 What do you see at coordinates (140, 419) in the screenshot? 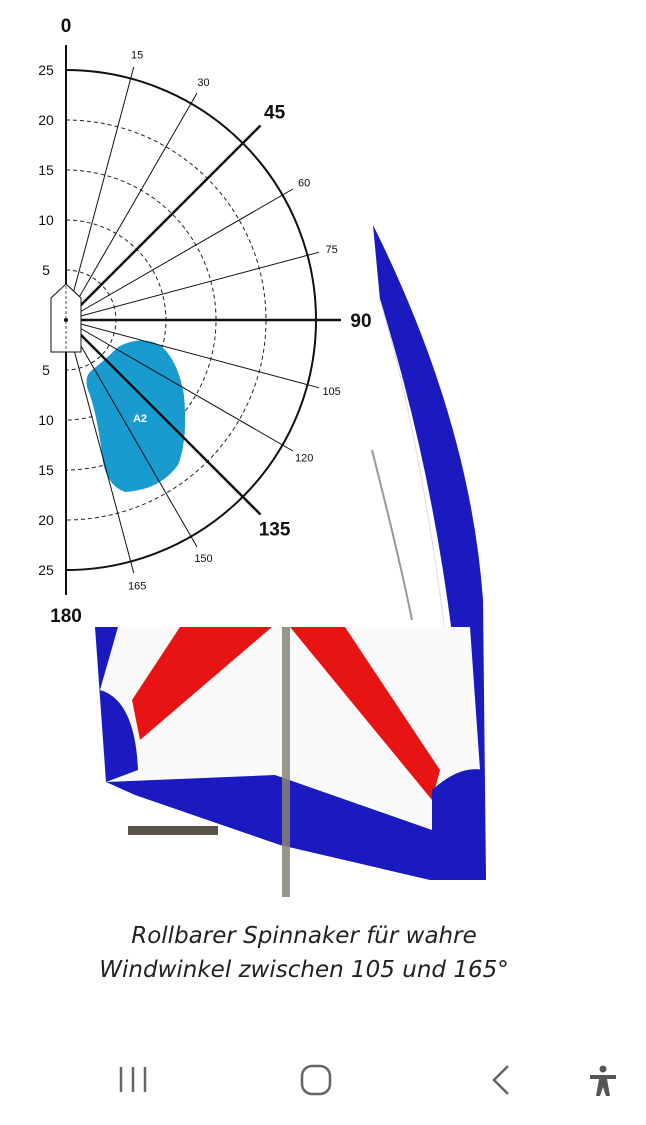
I see `region-label: A2` at bounding box center [140, 419].